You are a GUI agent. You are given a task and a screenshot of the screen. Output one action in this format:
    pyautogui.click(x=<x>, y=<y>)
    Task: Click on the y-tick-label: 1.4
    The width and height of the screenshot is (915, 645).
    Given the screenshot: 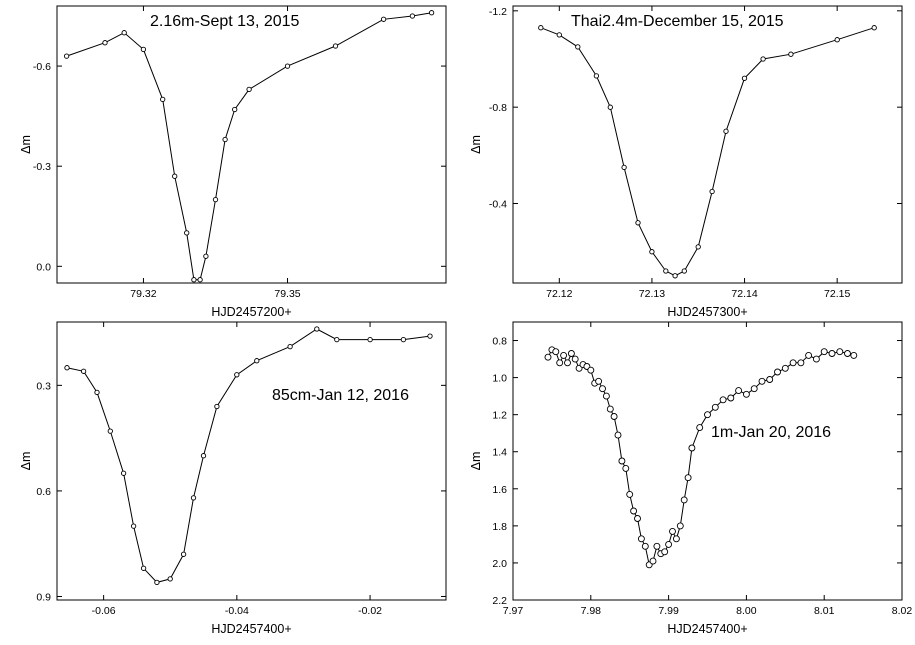 What is the action you would take?
    pyautogui.click(x=499, y=453)
    